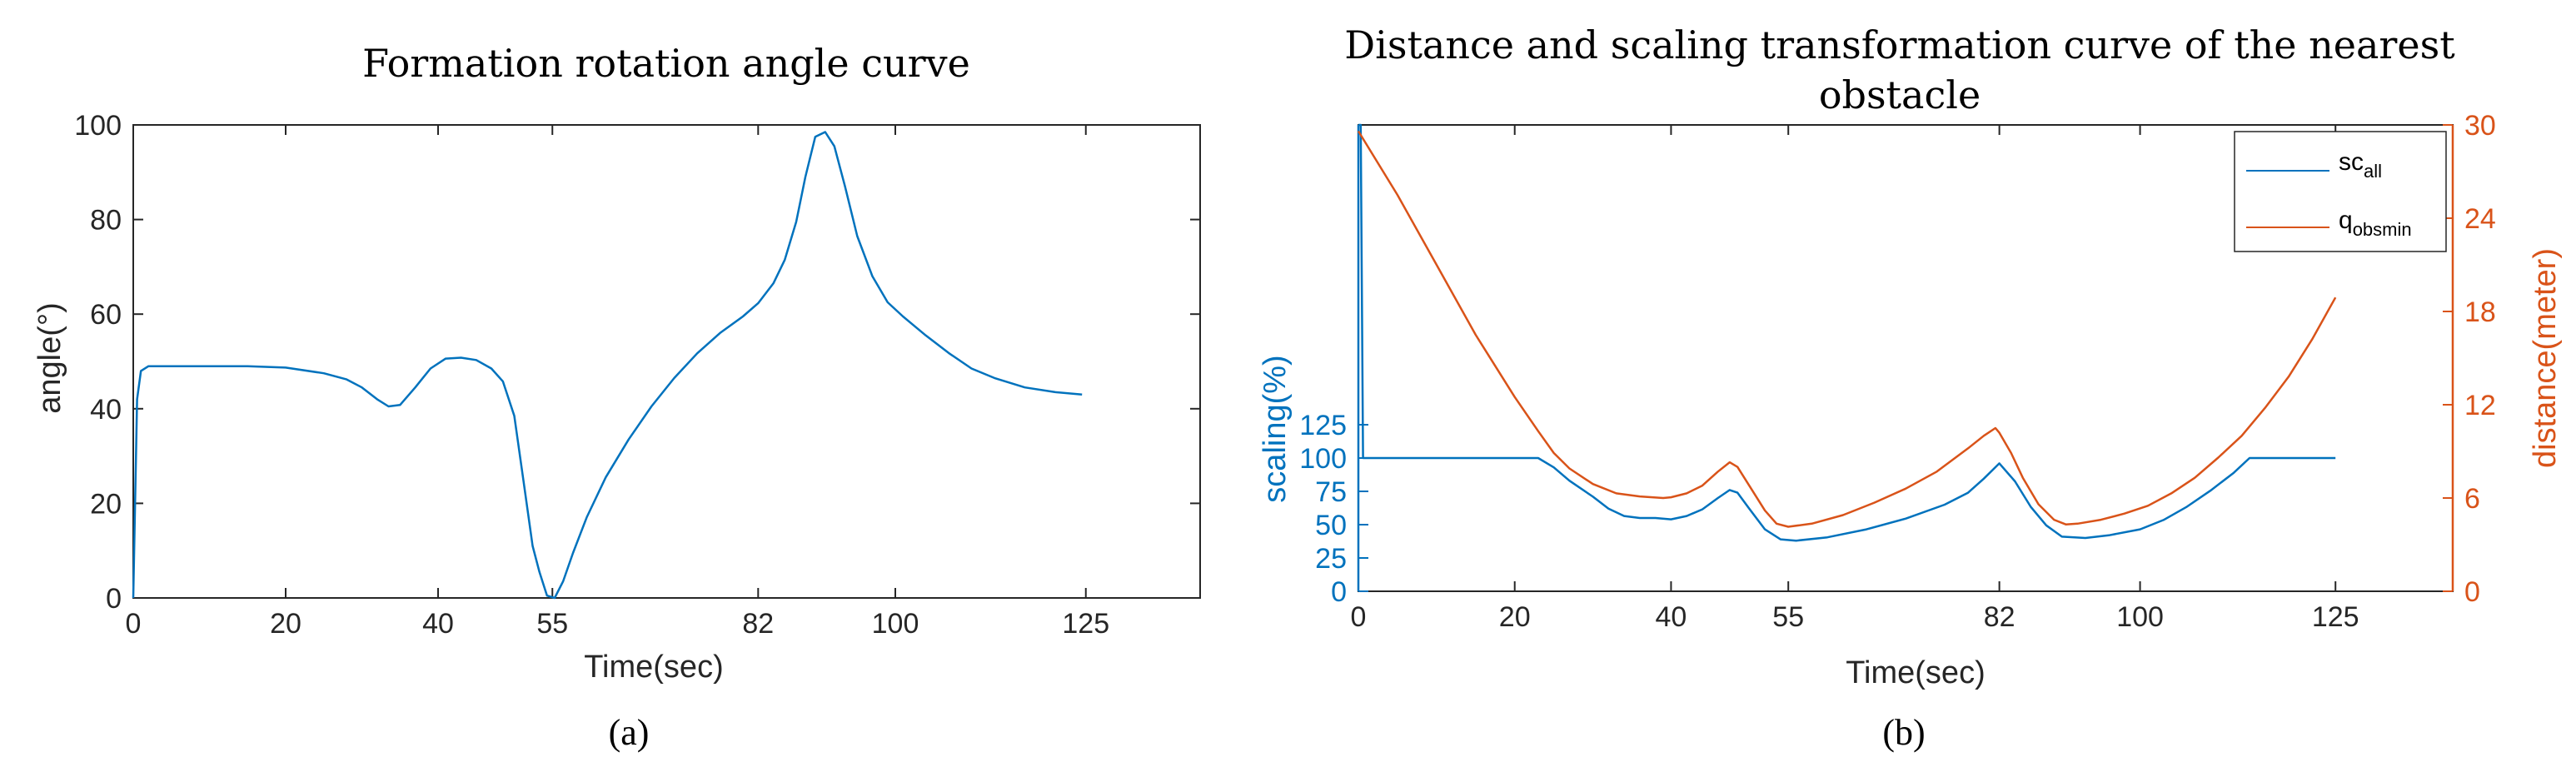  Describe the element at coordinates (1323, 425) in the screenshot. I see `y-left-tick-label: 125` at that location.